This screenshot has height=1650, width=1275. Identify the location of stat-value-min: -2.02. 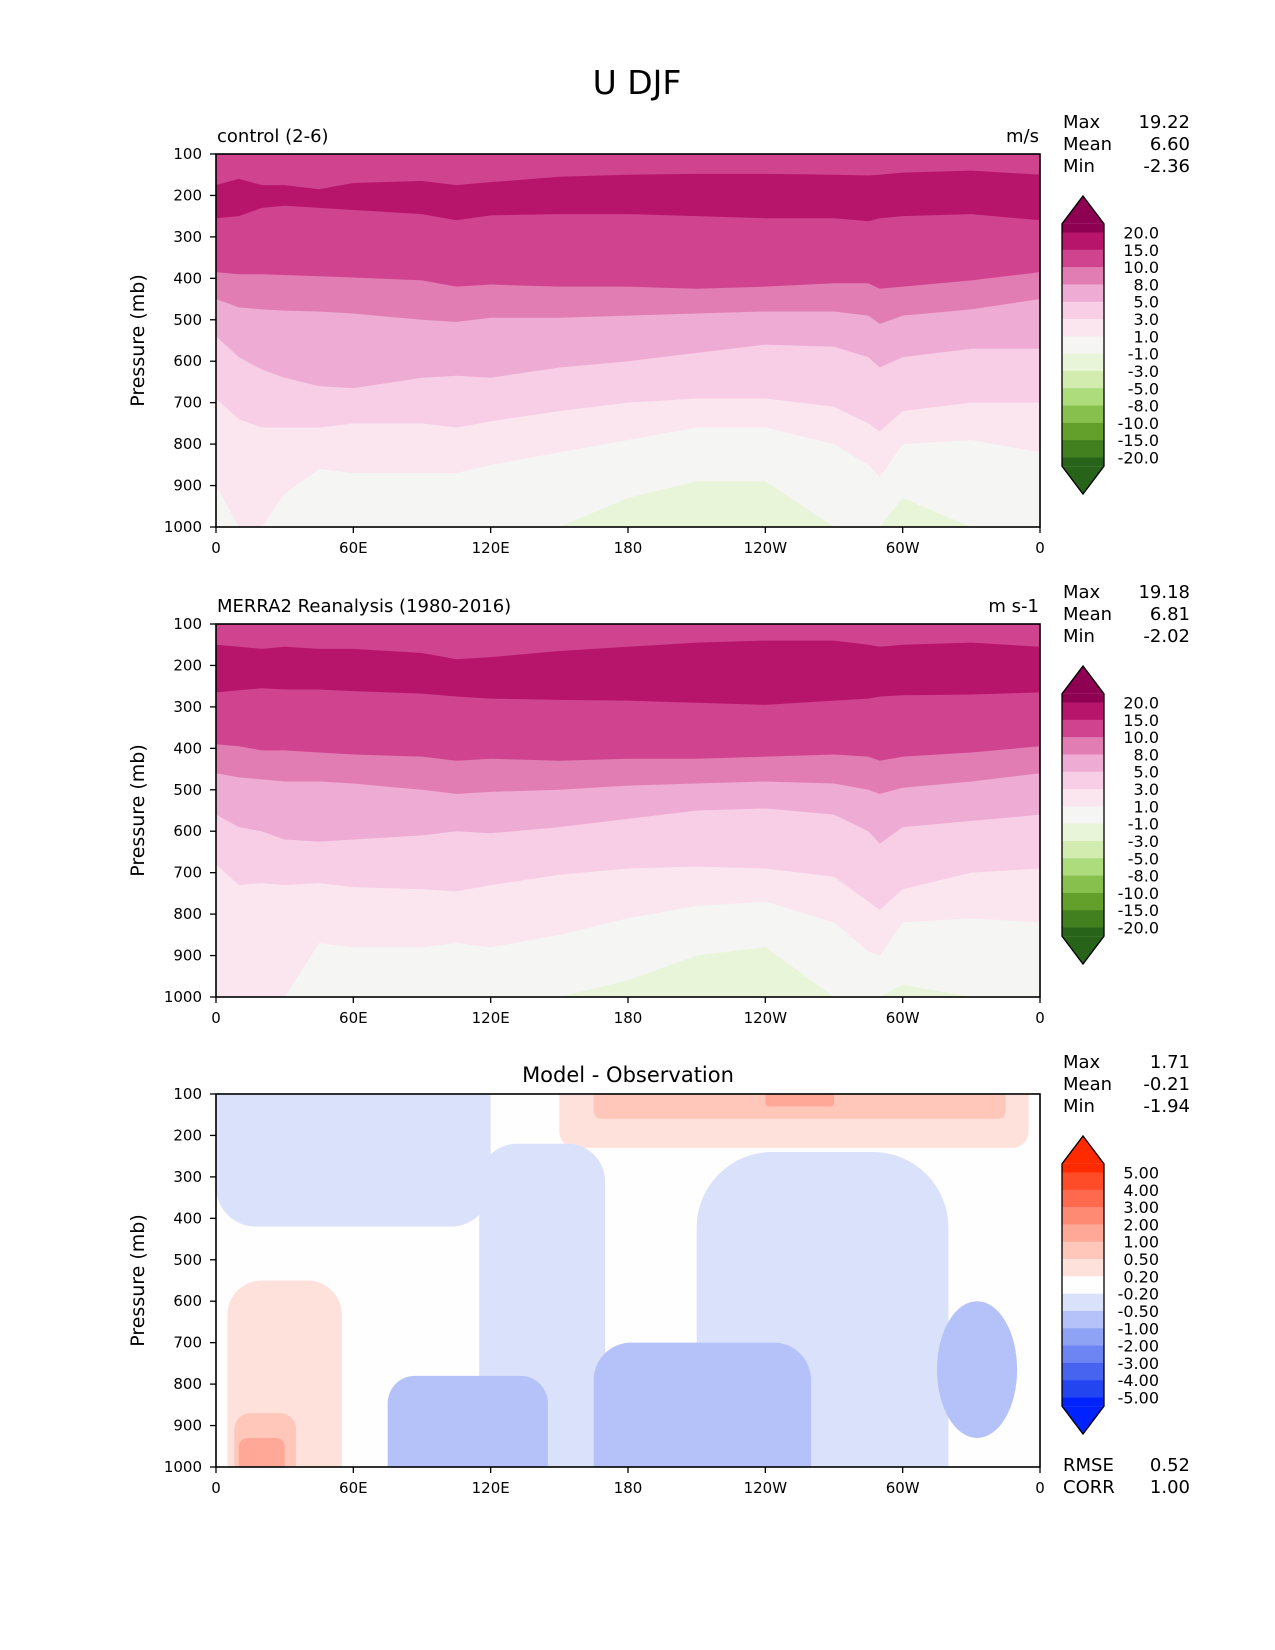
(1166, 636).